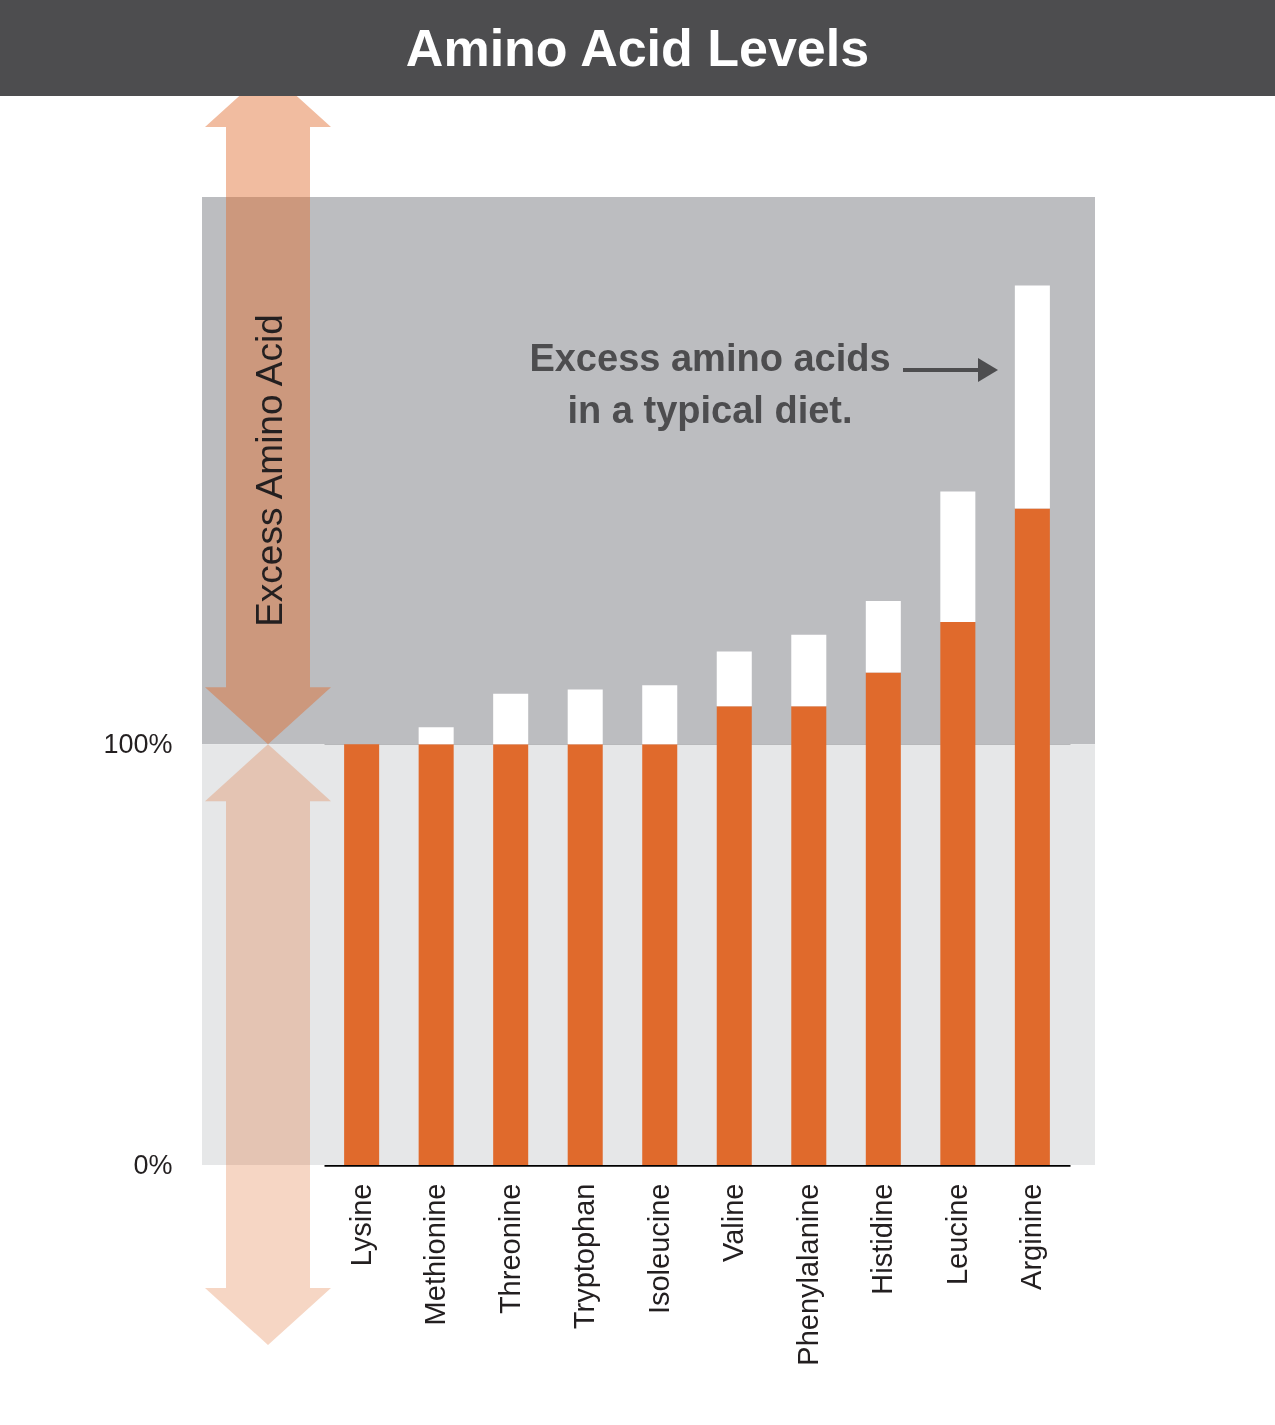 Image resolution: width=1275 pixels, height=1425 pixels. Describe the element at coordinates (509, 1249) in the screenshot. I see `x-tick-label: Threonine` at that location.